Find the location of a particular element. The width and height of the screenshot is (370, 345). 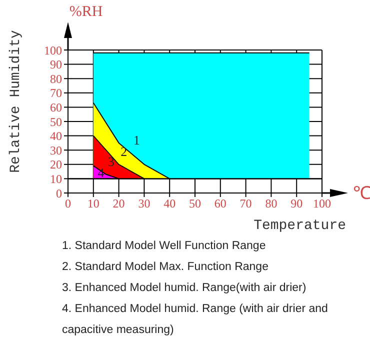

text: %RH is located at coordinates (86, 12).